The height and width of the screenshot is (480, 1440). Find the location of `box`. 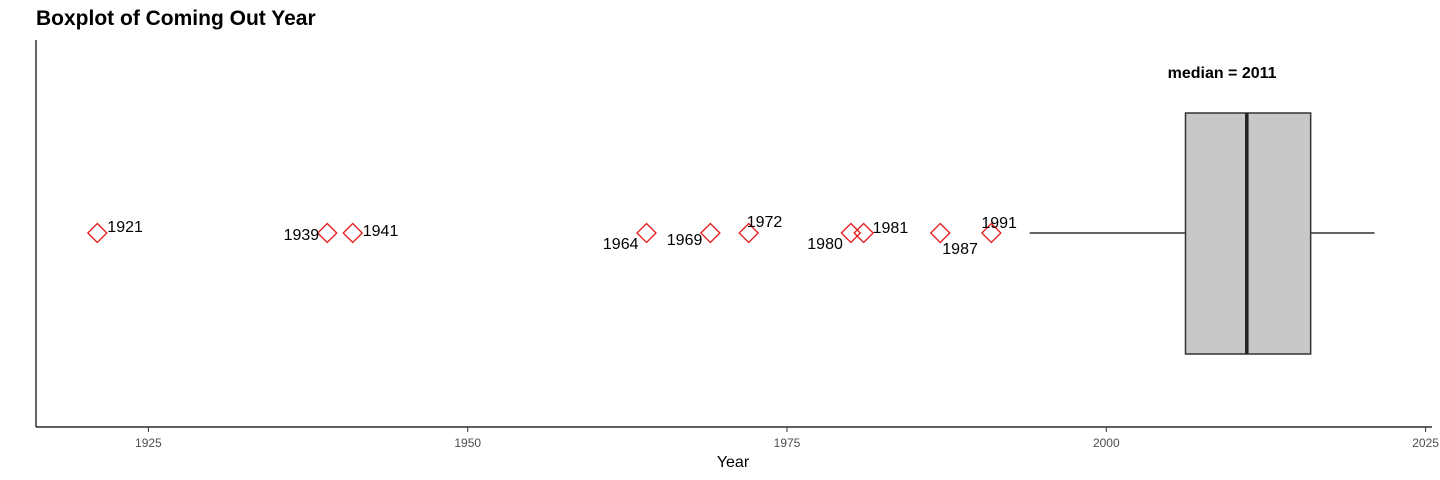

box is located at coordinates (1248, 233).